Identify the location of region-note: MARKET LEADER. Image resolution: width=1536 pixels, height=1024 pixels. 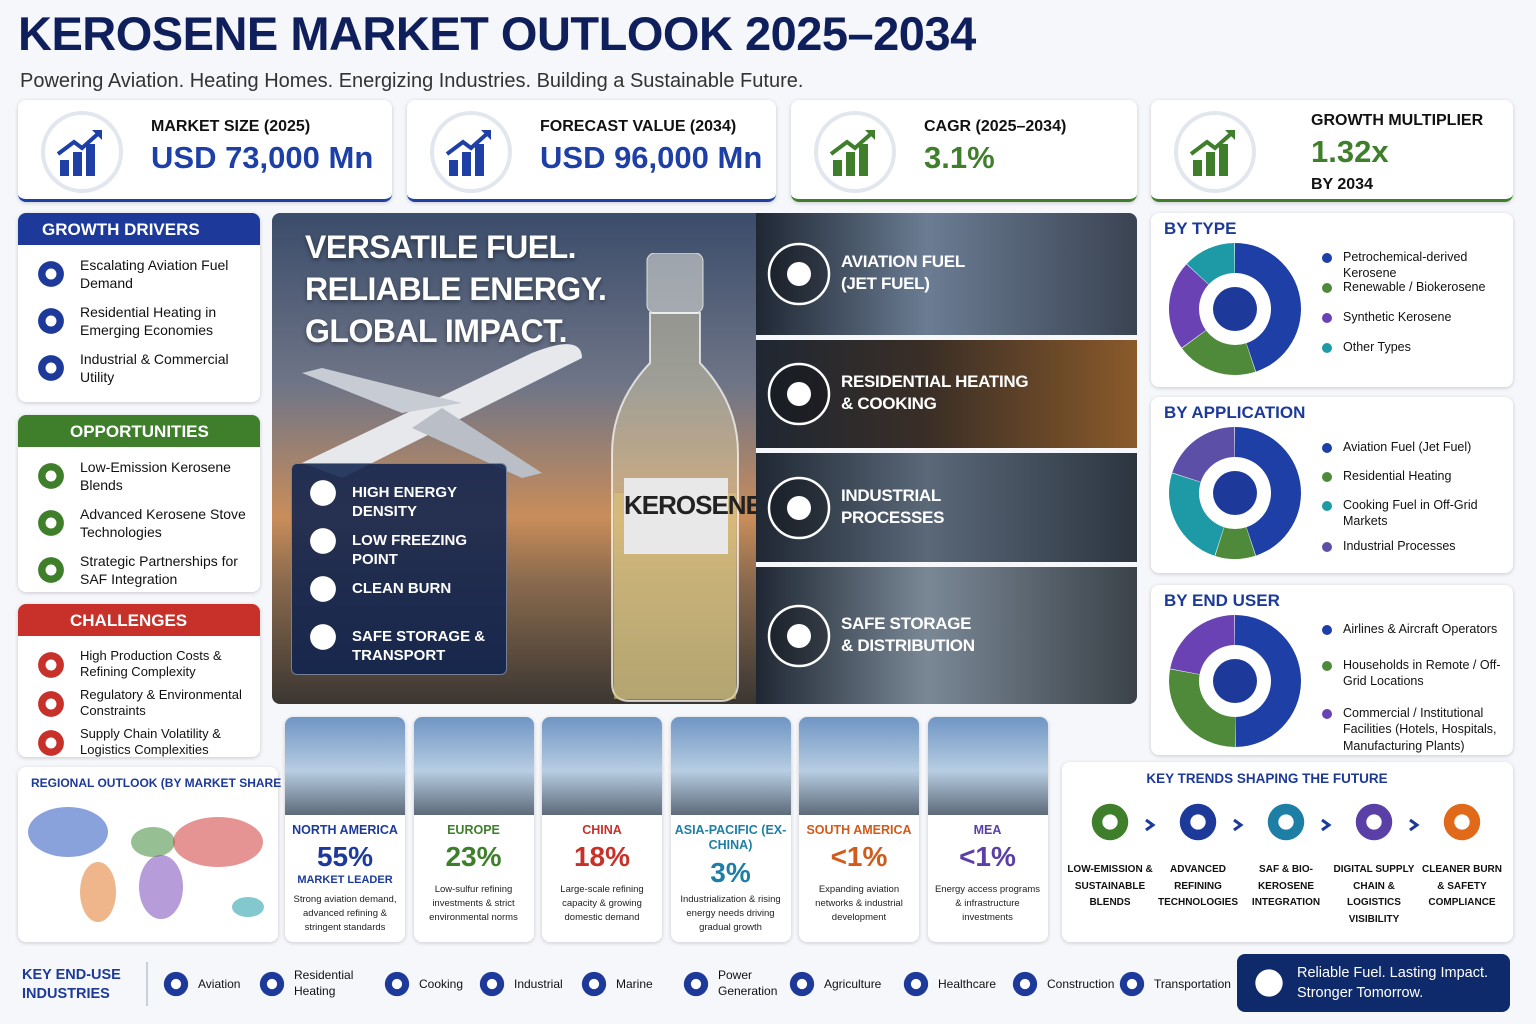
(345, 880).